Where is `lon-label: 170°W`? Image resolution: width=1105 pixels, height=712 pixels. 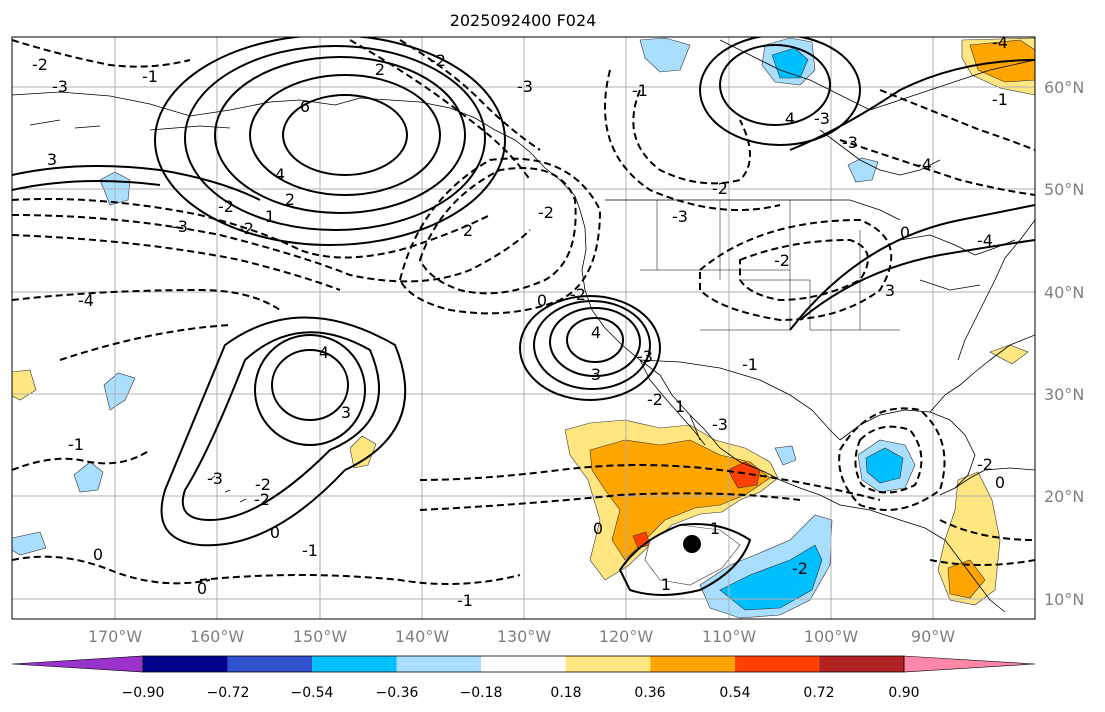 lon-label: 170°W is located at coordinates (115, 636).